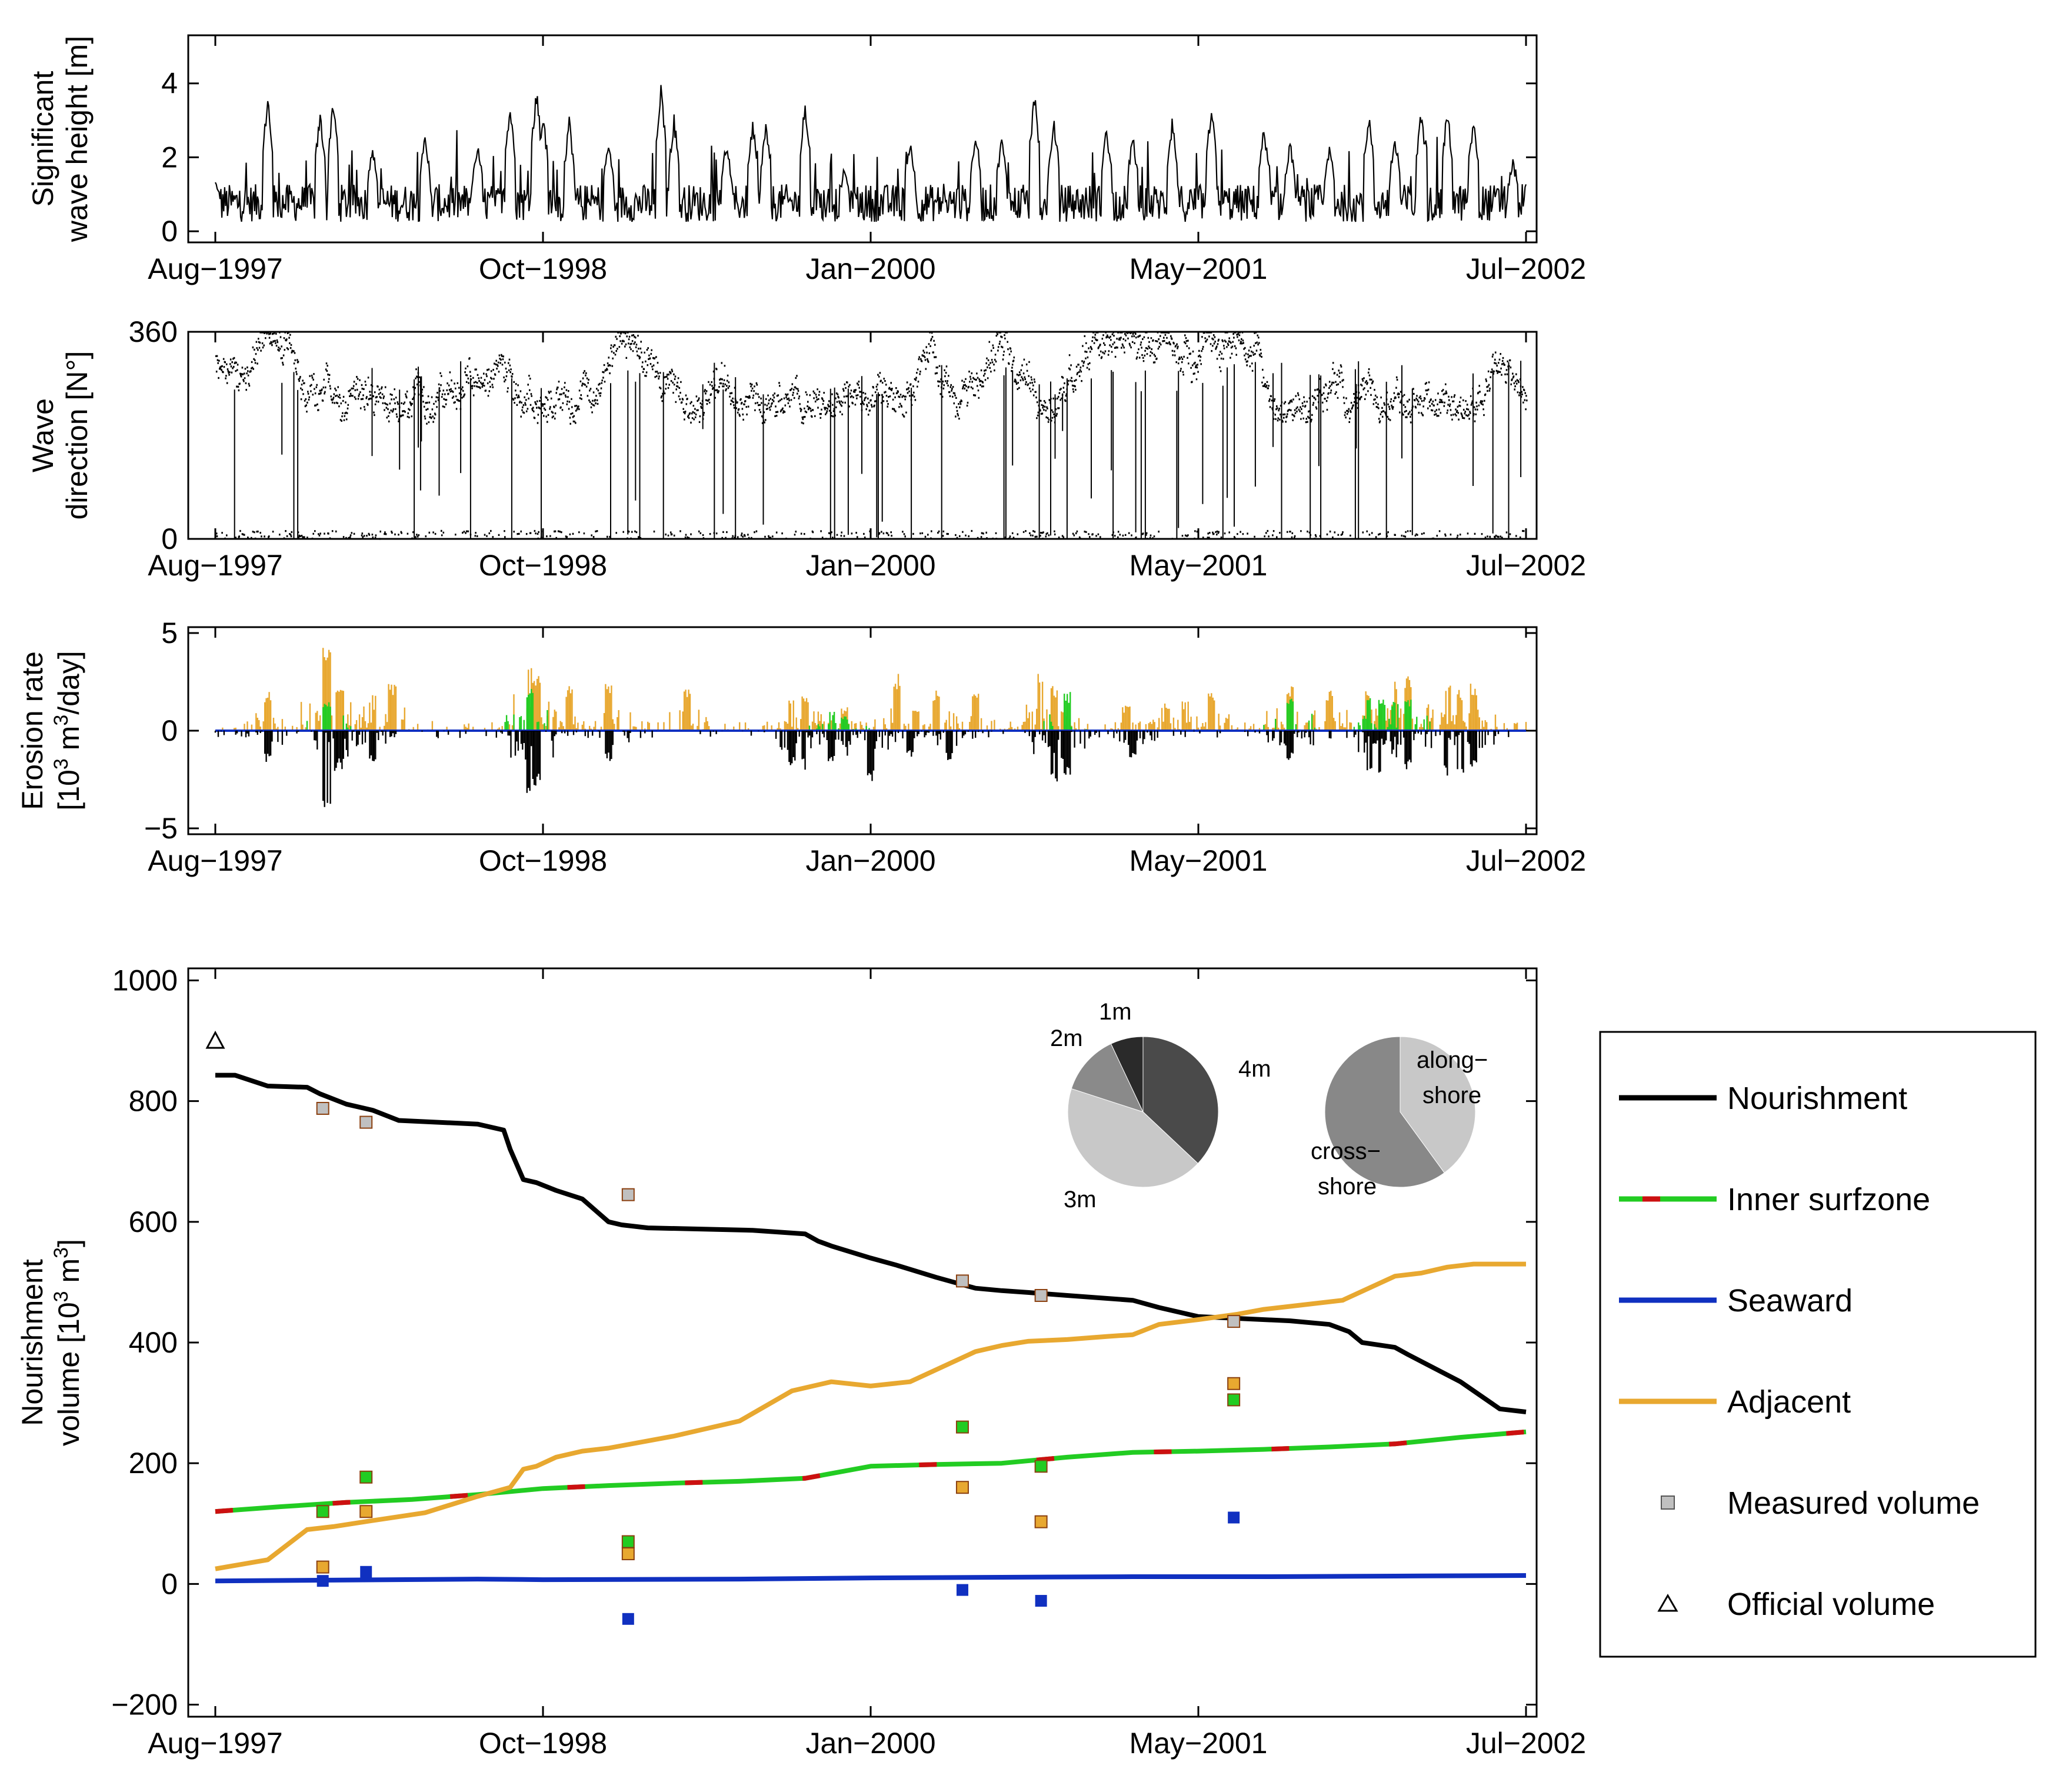 This screenshot has height=1792, width=2059. Describe the element at coordinates (870, 727) in the screenshot. I see `erosion-rate-series` at that location.